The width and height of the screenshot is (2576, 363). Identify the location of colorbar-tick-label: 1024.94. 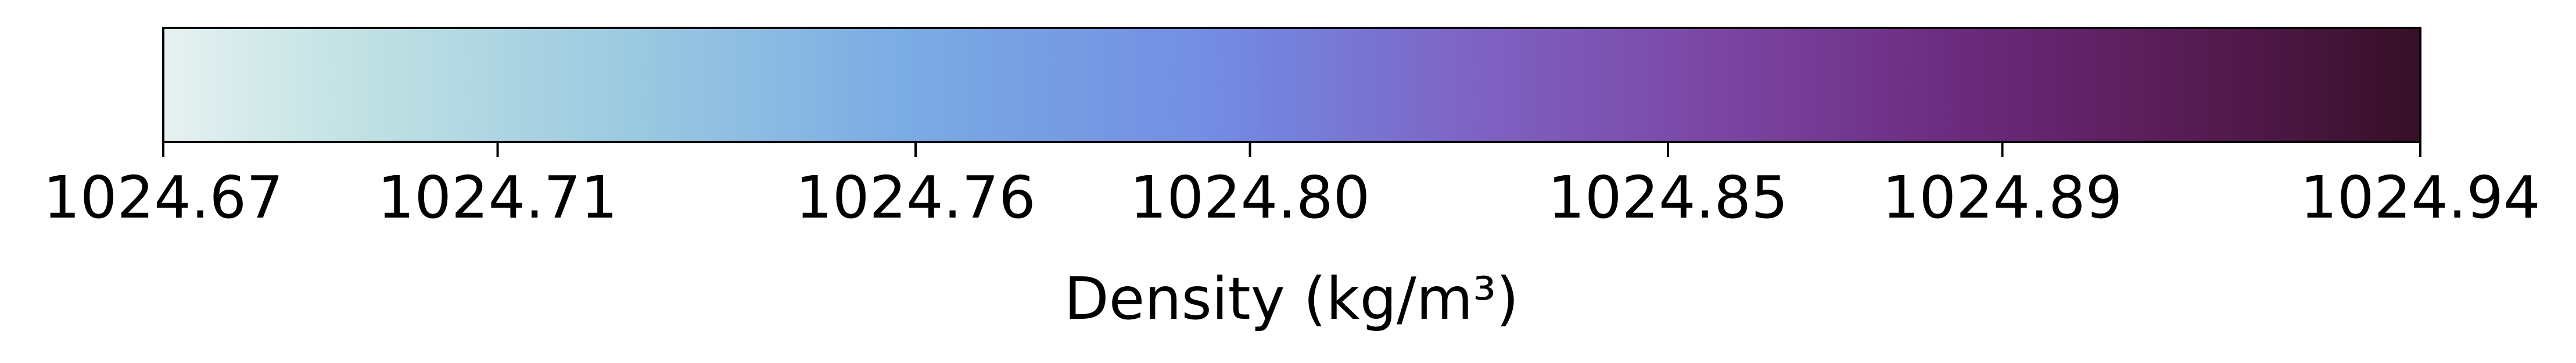
(2420, 198).